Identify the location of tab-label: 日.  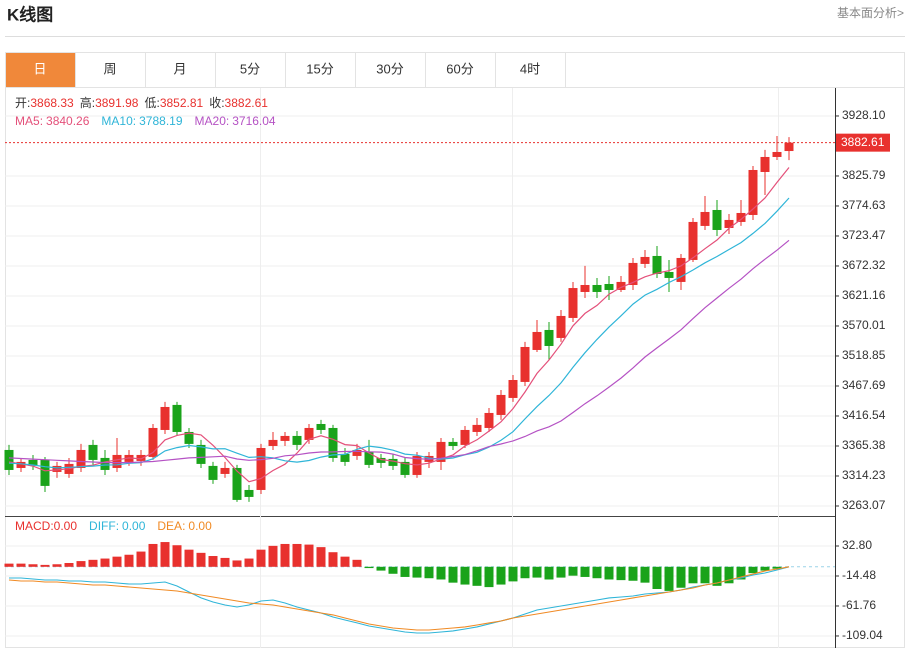
(39, 68).